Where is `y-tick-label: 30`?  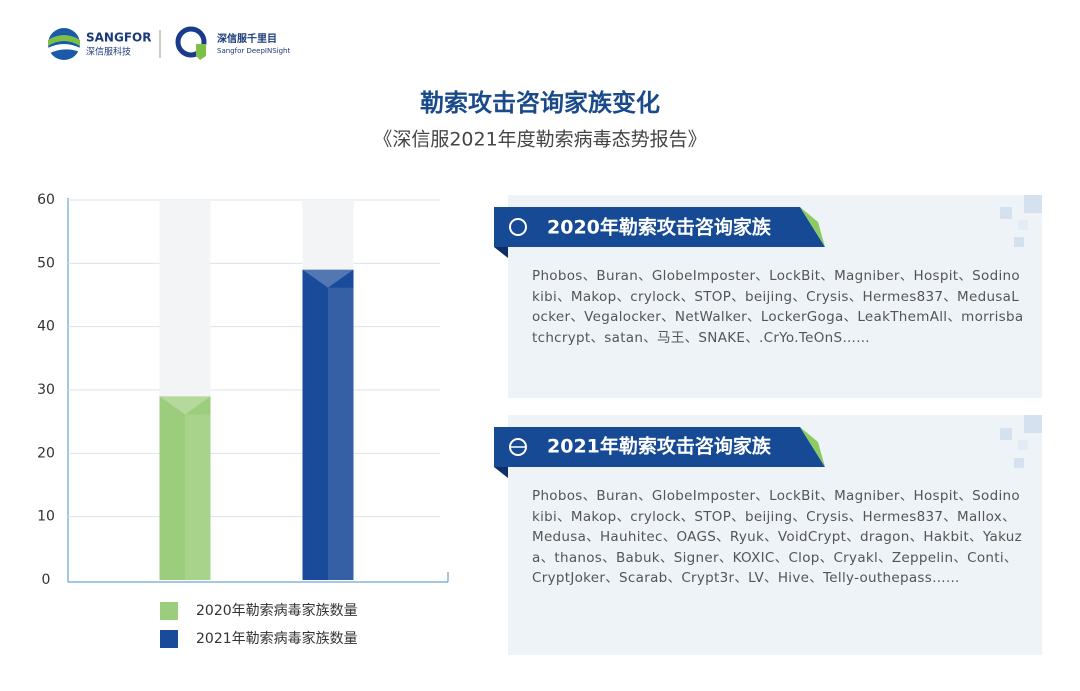
y-tick-label: 30 is located at coordinates (46, 390).